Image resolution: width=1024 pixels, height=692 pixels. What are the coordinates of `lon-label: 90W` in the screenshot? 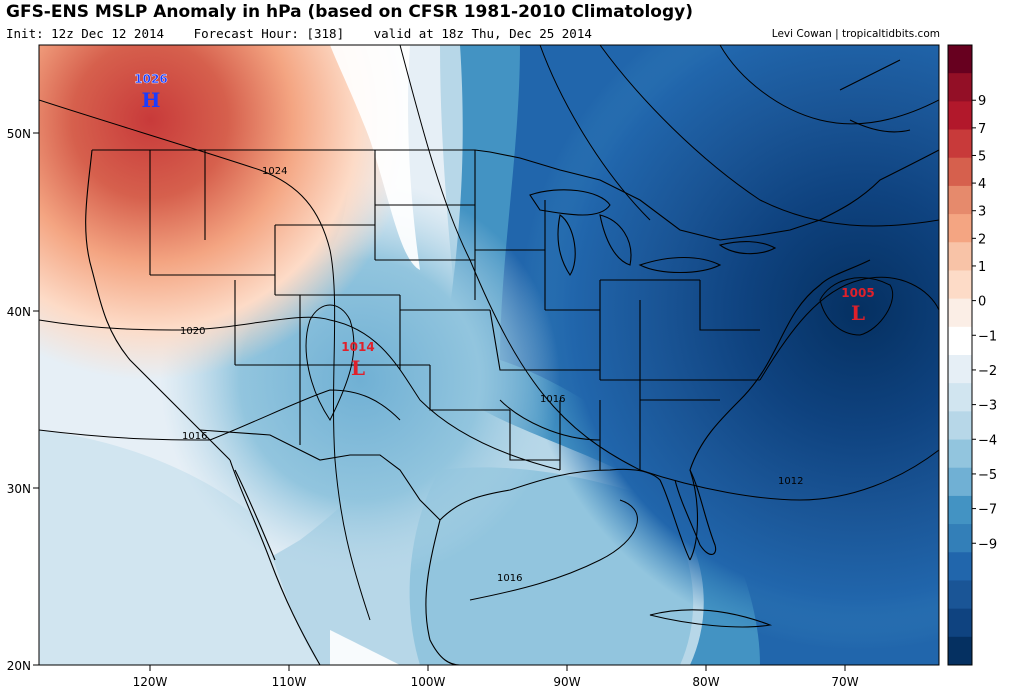 It's located at (566, 682).